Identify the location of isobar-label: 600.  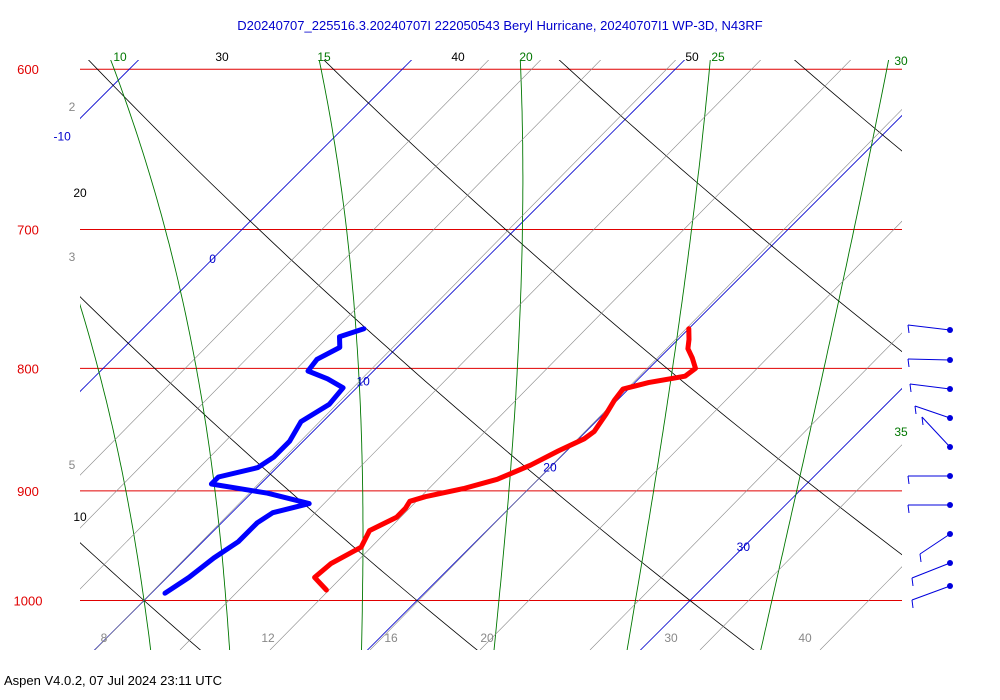
(28, 69).